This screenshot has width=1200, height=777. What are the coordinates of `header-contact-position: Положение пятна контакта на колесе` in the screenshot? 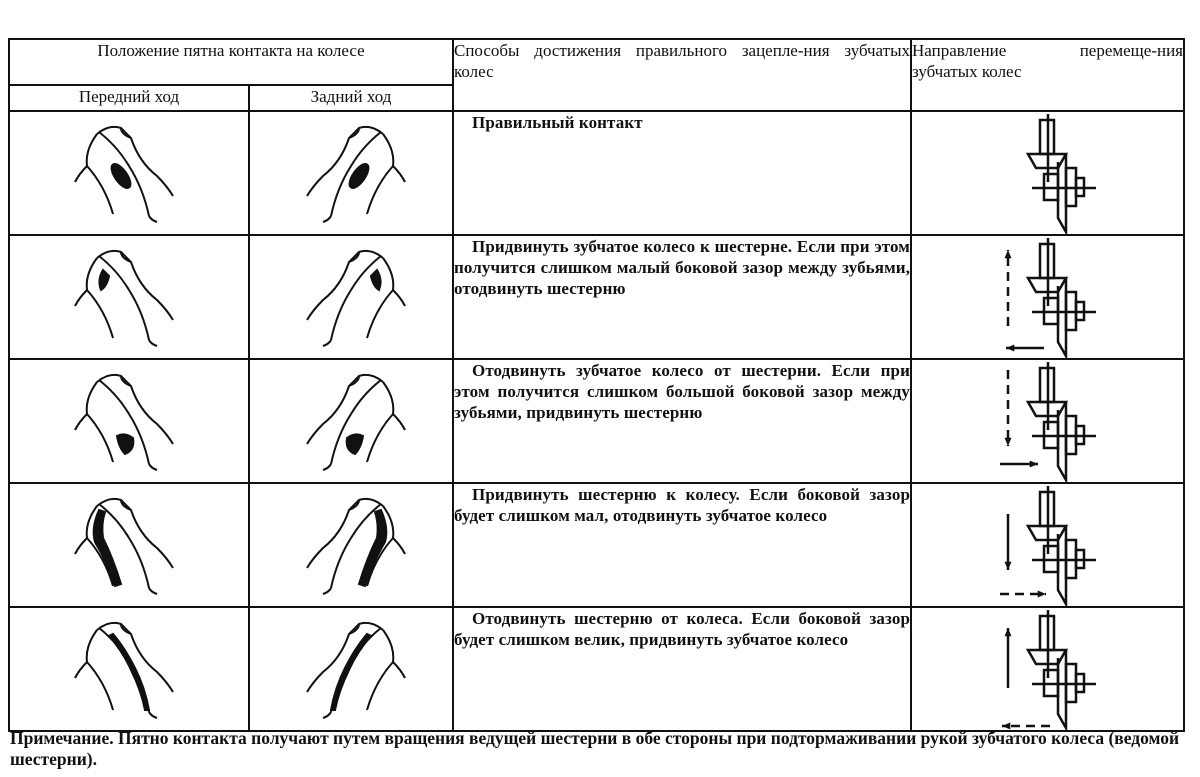 It's located at (231, 62).